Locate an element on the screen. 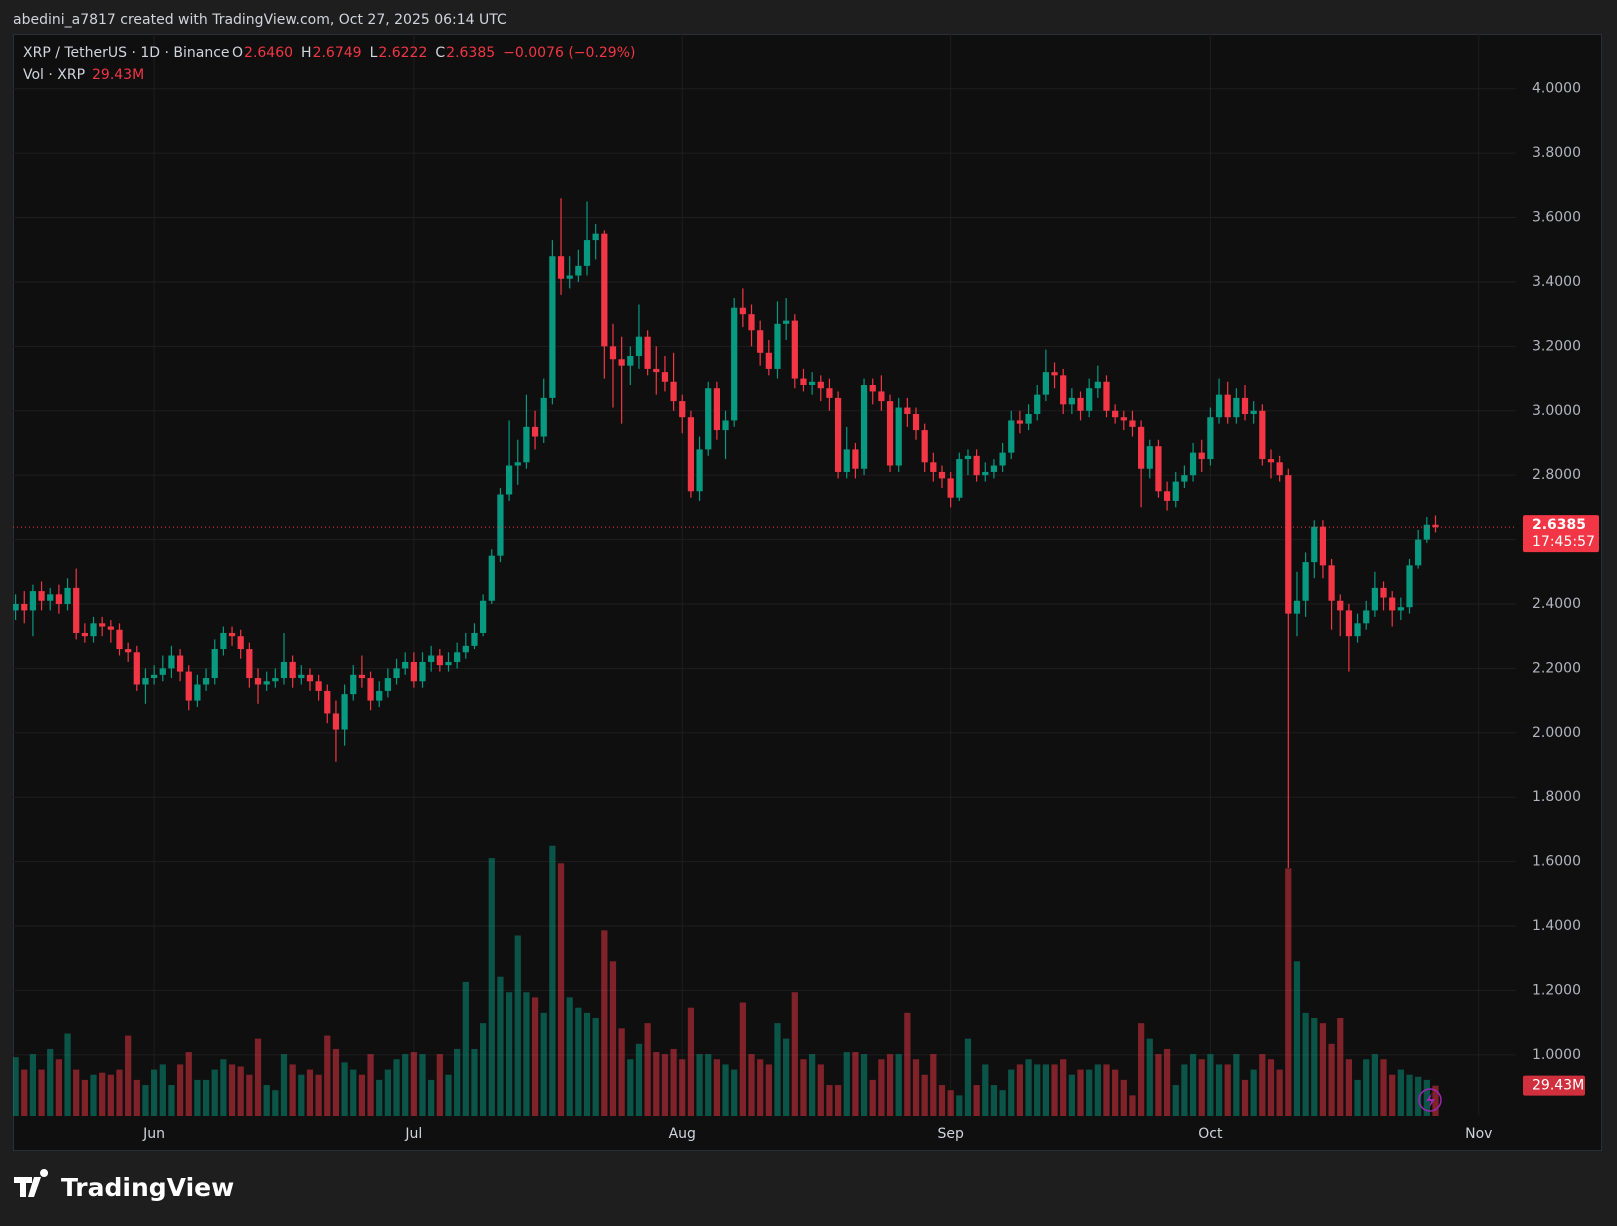 The image size is (1617, 1226). price-label: 2.6385 is located at coordinates (1559, 525).